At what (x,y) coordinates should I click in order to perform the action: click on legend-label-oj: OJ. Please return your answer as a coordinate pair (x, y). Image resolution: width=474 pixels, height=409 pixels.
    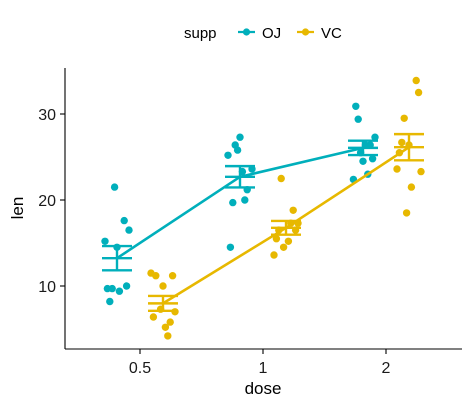
    Looking at the image, I should click on (271, 33).